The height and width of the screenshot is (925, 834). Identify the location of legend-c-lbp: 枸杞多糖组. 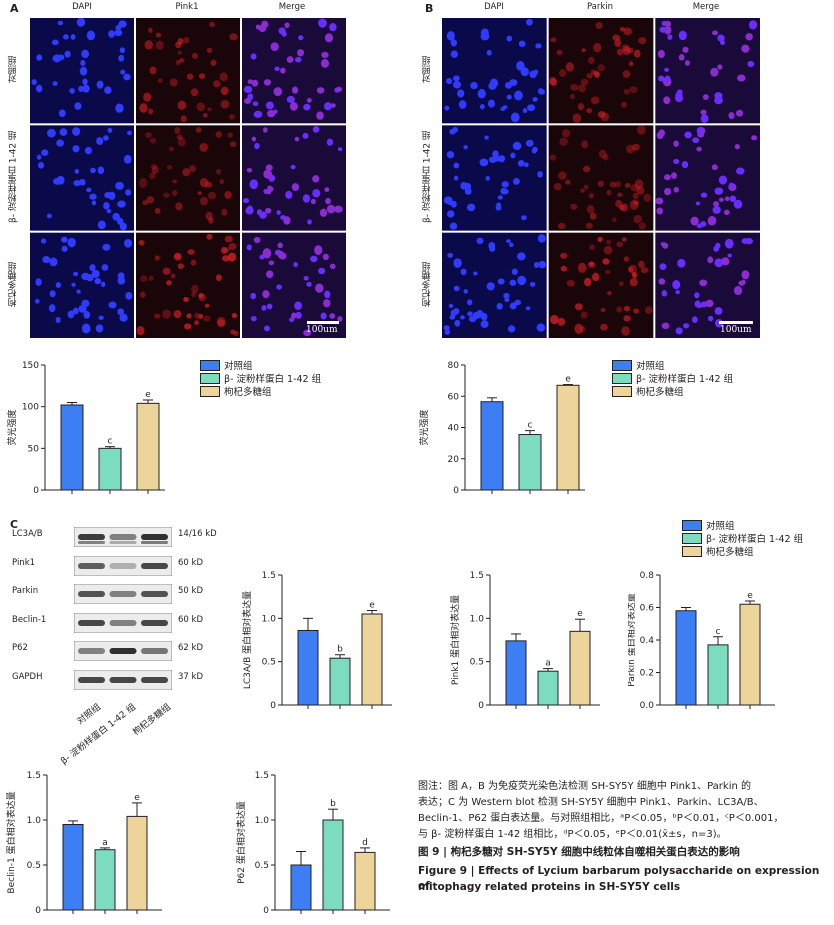
(718, 551).